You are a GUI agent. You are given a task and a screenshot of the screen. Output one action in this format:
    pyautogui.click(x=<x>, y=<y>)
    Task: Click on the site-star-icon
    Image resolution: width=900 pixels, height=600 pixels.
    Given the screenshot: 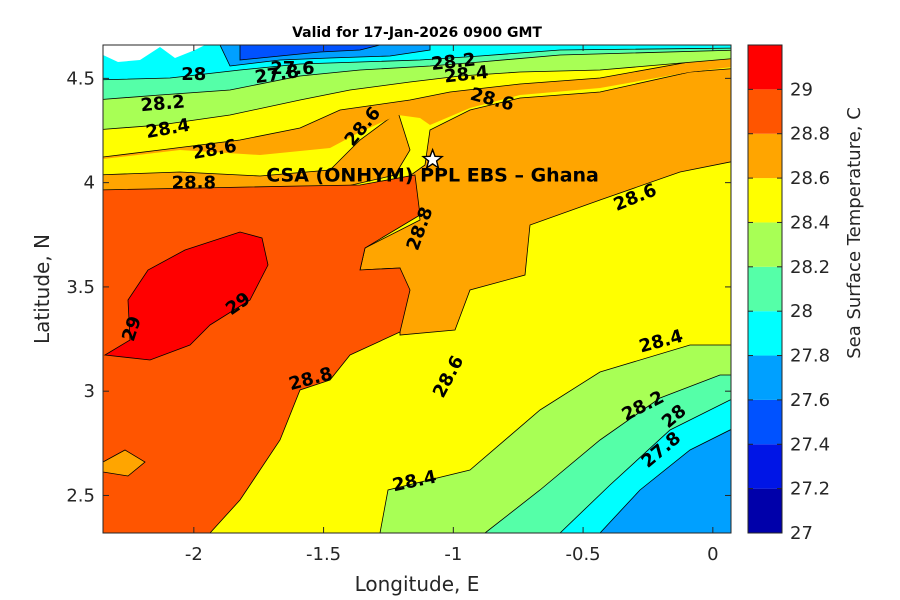 What is the action you would take?
    pyautogui.click(x=432, y=158)
    